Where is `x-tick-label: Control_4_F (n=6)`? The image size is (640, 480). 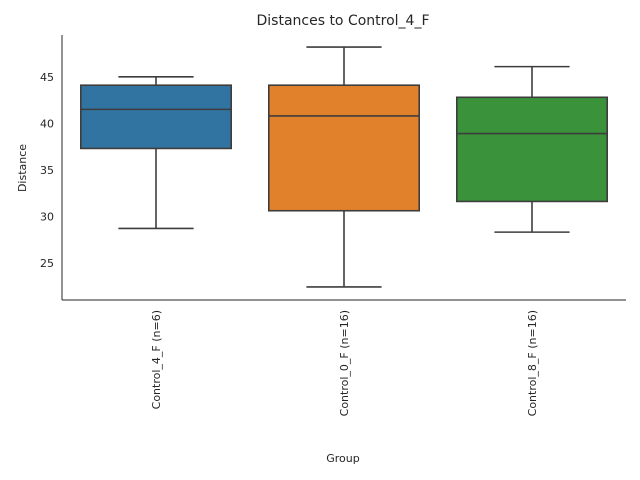 x-tick-label: Control_4_F (n=6) is located at coordinates (156, 359).